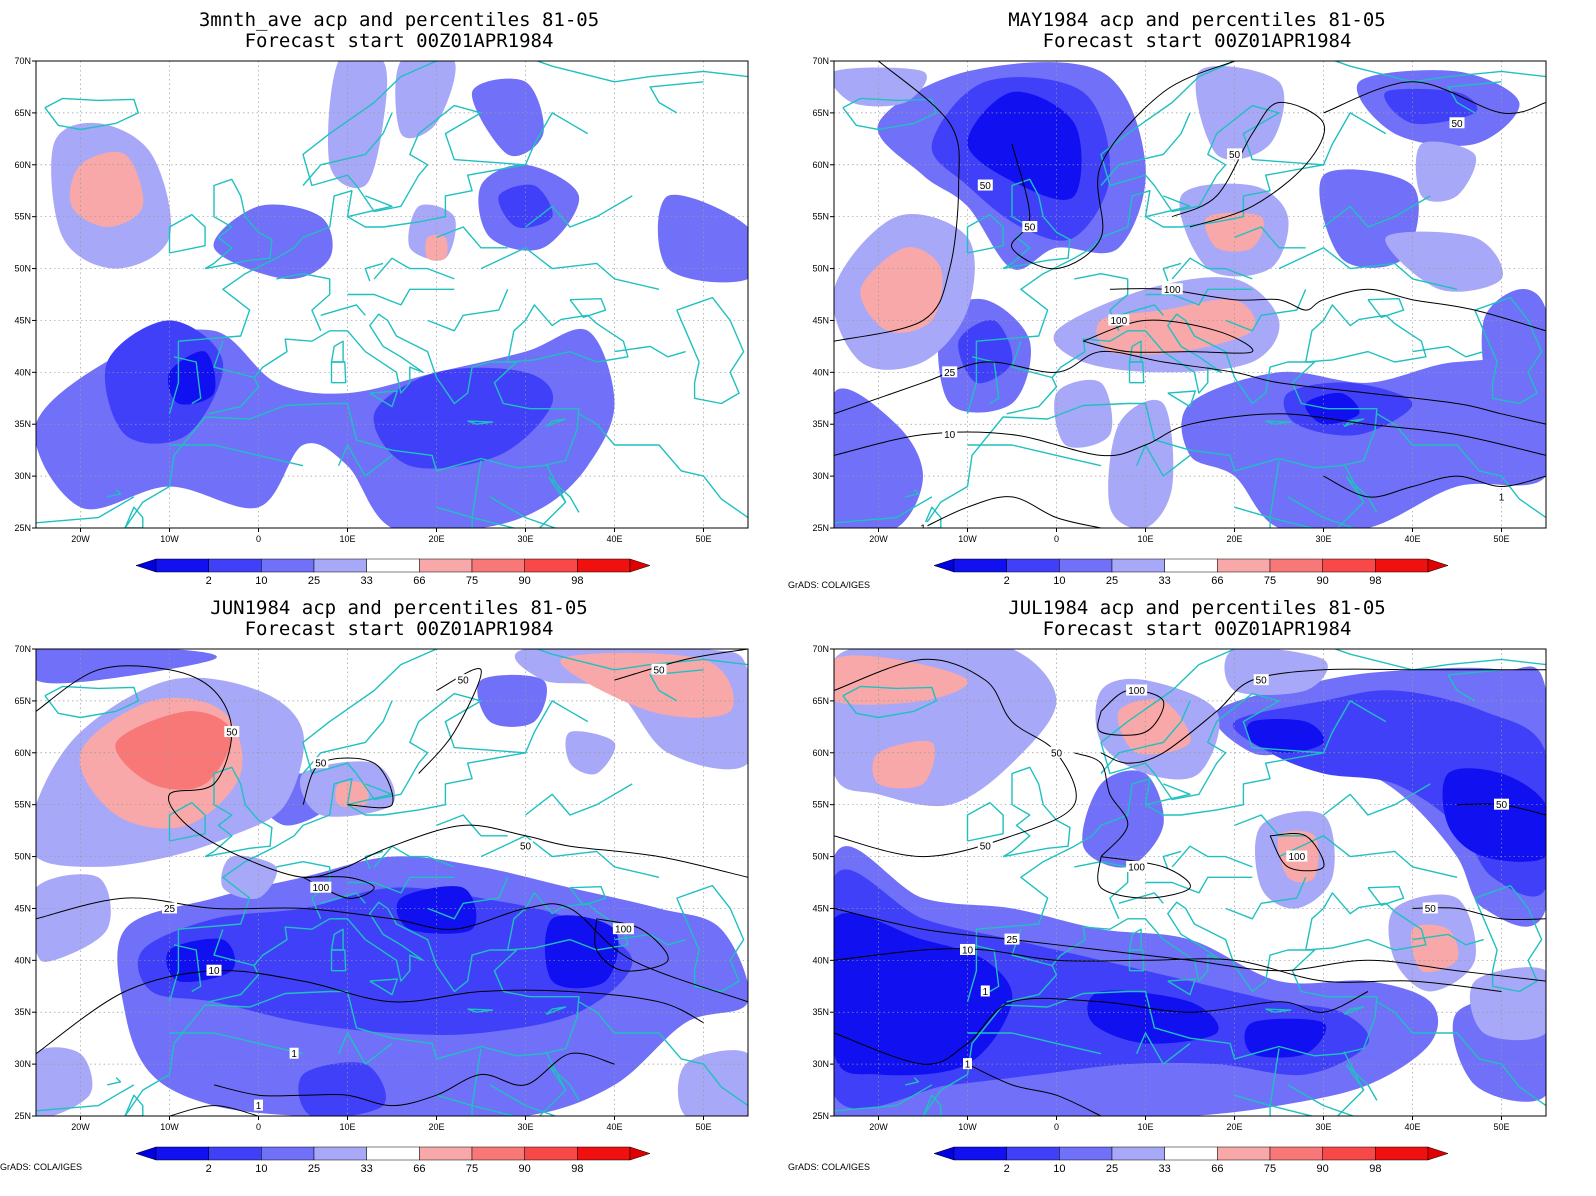  I want to click on lat-label: 60N, so click(820, 753).